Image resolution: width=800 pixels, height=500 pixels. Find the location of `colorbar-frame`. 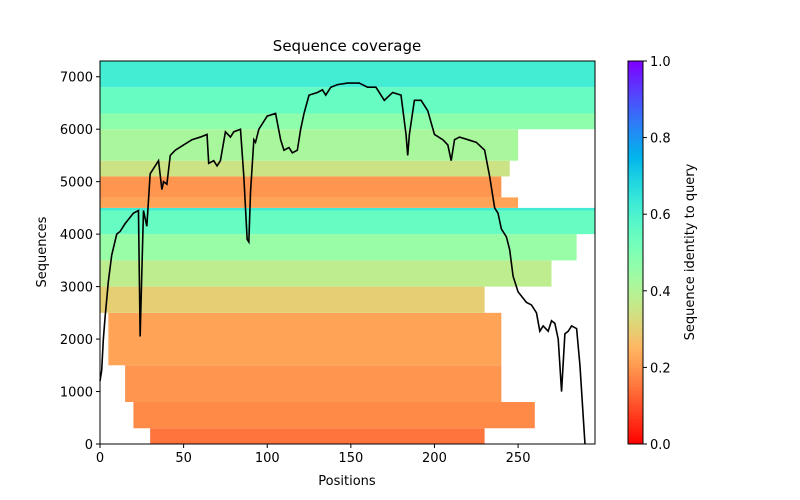

colorbar-frame is located at coordinates (635, 252).